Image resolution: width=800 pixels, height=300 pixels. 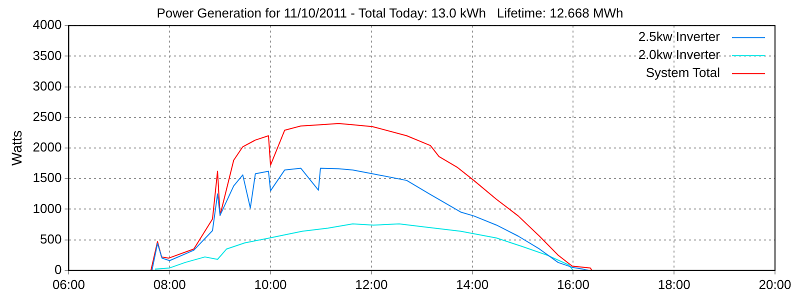 I want to click on y-tick-label: 3000, so click(x=47, y=86).